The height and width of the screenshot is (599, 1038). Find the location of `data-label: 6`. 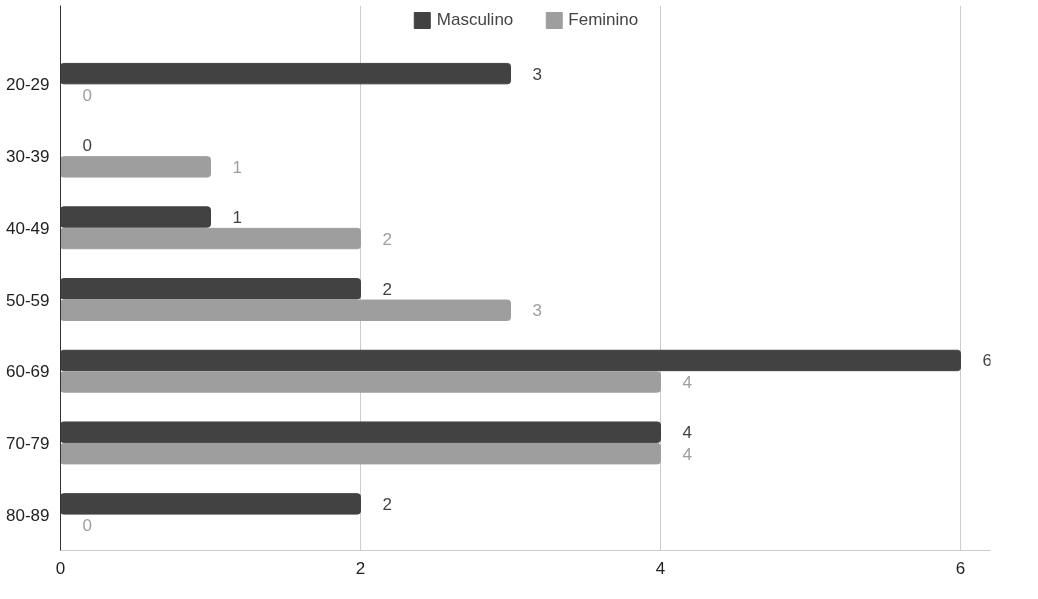

data-label: 6 is located at coordinates (987, 361).